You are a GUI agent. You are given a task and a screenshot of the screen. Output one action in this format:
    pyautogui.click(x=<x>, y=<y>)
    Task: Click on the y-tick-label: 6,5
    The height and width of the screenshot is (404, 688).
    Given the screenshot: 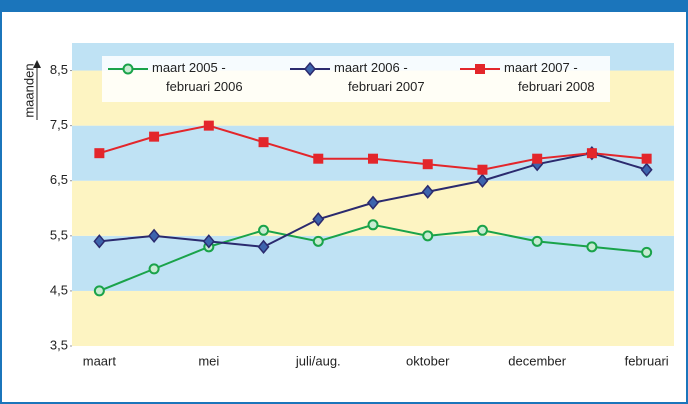 What is the action you would take?
    pyautogui.click(x=59, y=179)
    